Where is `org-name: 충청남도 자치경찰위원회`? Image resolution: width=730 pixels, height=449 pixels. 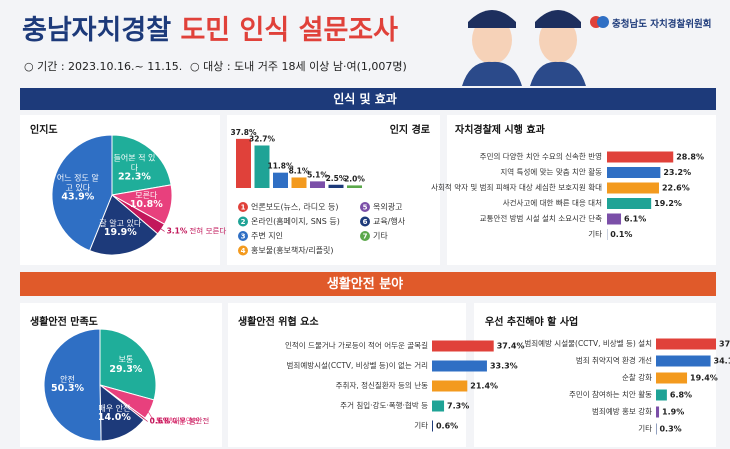
org-name: 충청남도 자치경찰위원회 is located at coordinates (662, 24).